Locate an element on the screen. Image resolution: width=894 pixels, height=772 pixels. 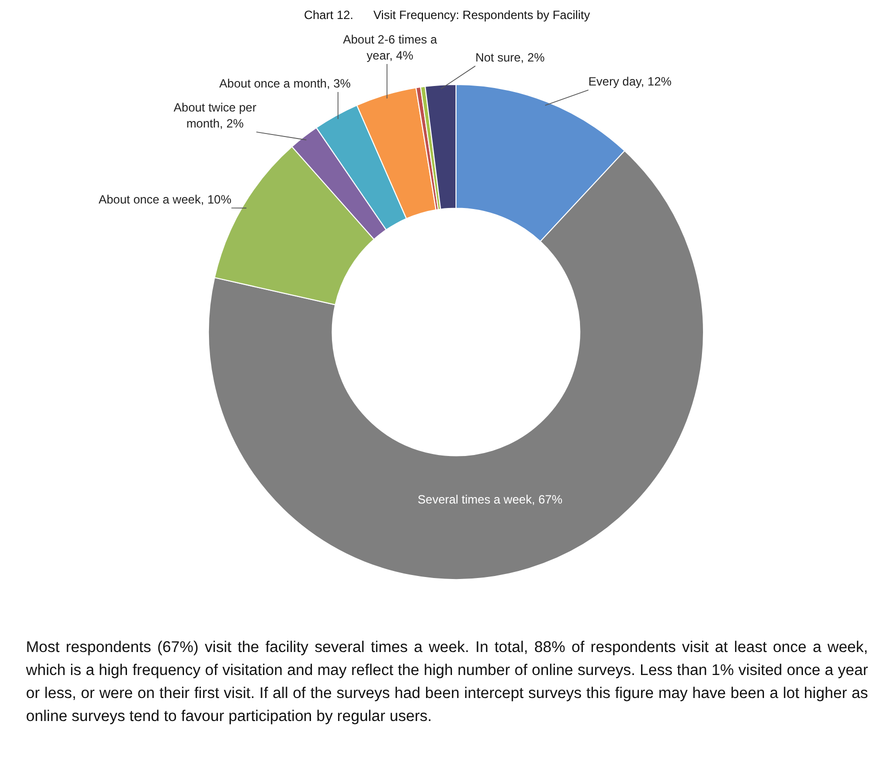
slice-label: About once a month, 3% is located at coordinates (285, 83).